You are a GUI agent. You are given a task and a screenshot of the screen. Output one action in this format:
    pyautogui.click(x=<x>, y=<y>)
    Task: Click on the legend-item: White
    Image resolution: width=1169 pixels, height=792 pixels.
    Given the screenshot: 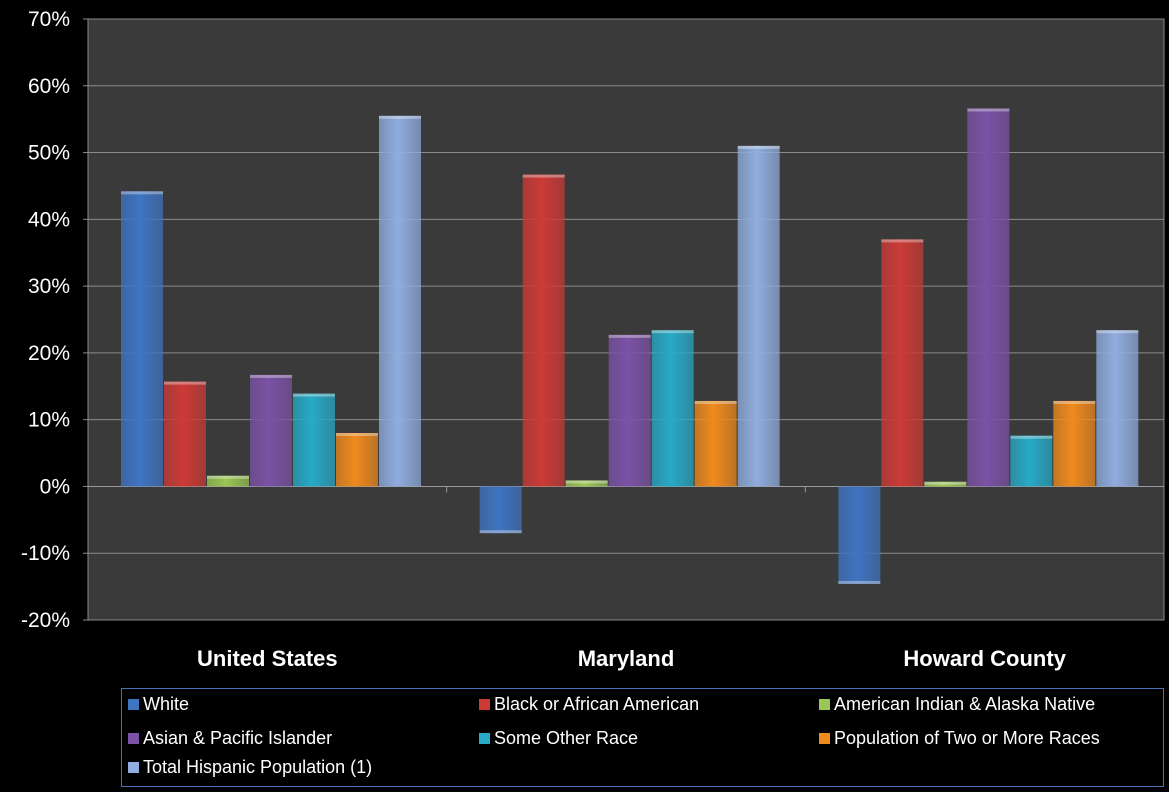 What is the action you would take?
    pyautogui.click(x=158, y=704)
    